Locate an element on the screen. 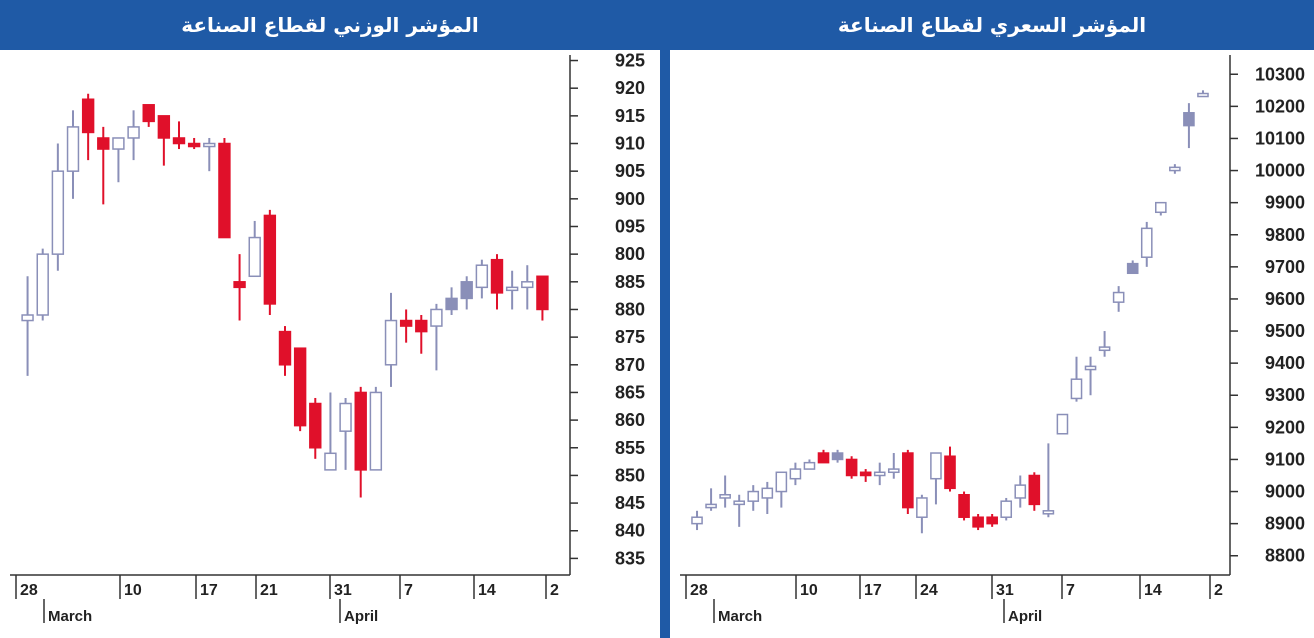  month-label: April is located at coordinates (361, 616).